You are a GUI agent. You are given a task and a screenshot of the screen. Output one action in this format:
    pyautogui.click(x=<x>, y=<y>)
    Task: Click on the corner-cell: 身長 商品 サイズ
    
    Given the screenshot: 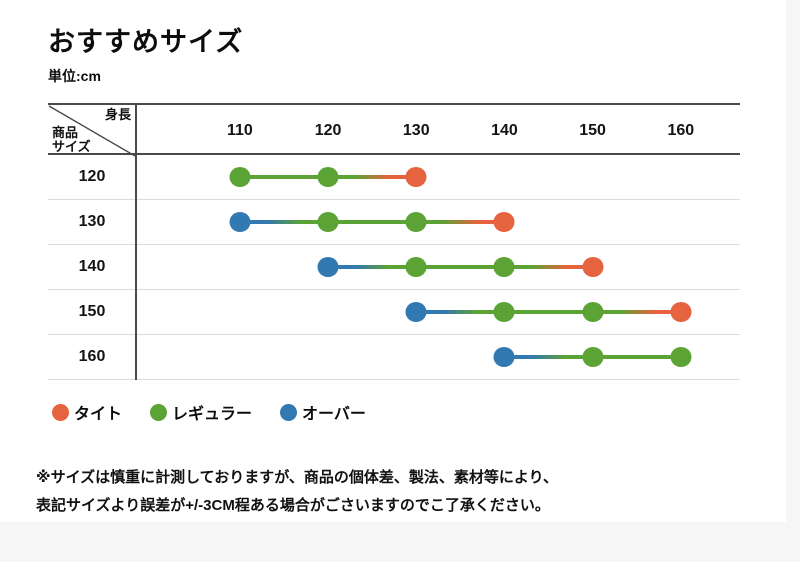 What is the action you would take?
    pyautogui.click(x=92, y=131)
    